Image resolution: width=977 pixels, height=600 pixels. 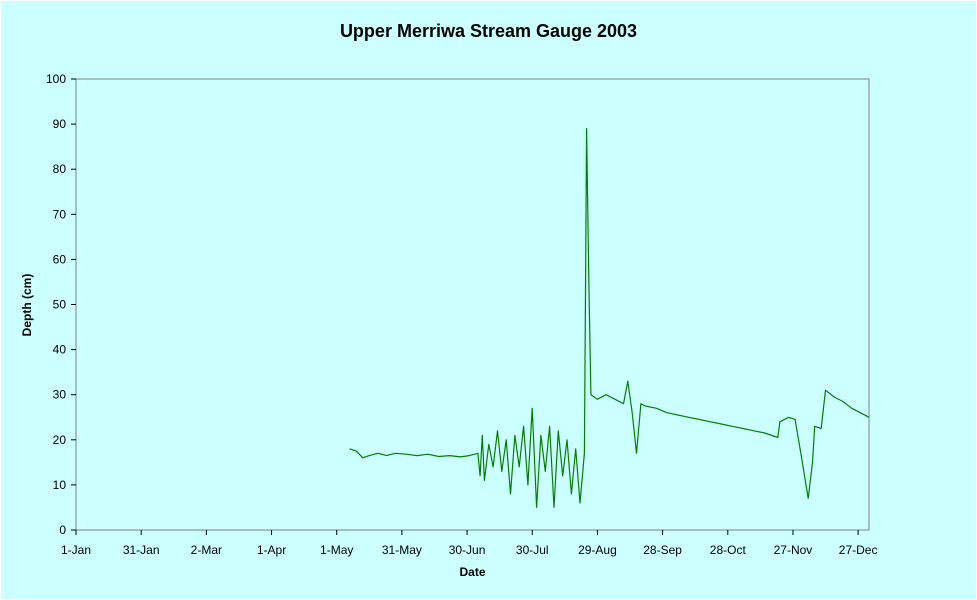 I want to click on y-axis: 0 10 20 30 40 50 60 70 80 90 100, so click(x=61, y=304).